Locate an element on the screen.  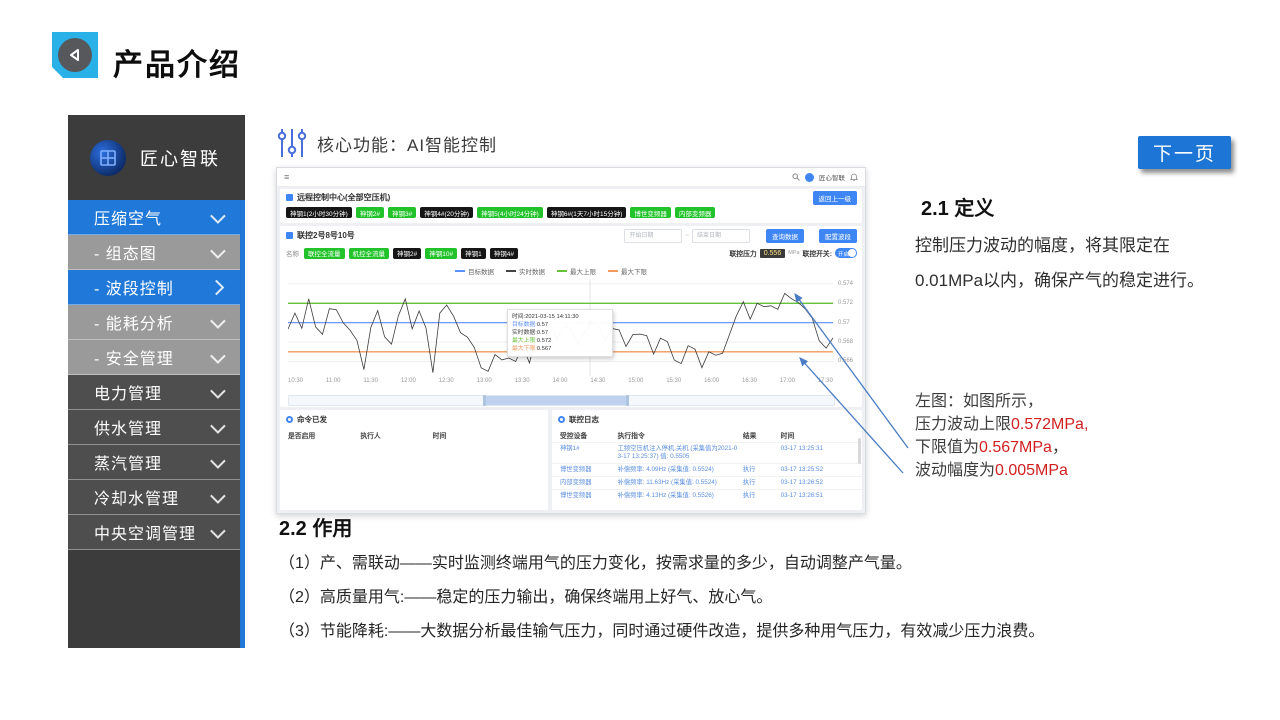
sidebar-item: 冷却水管理 is located at coordinates (154, 497).